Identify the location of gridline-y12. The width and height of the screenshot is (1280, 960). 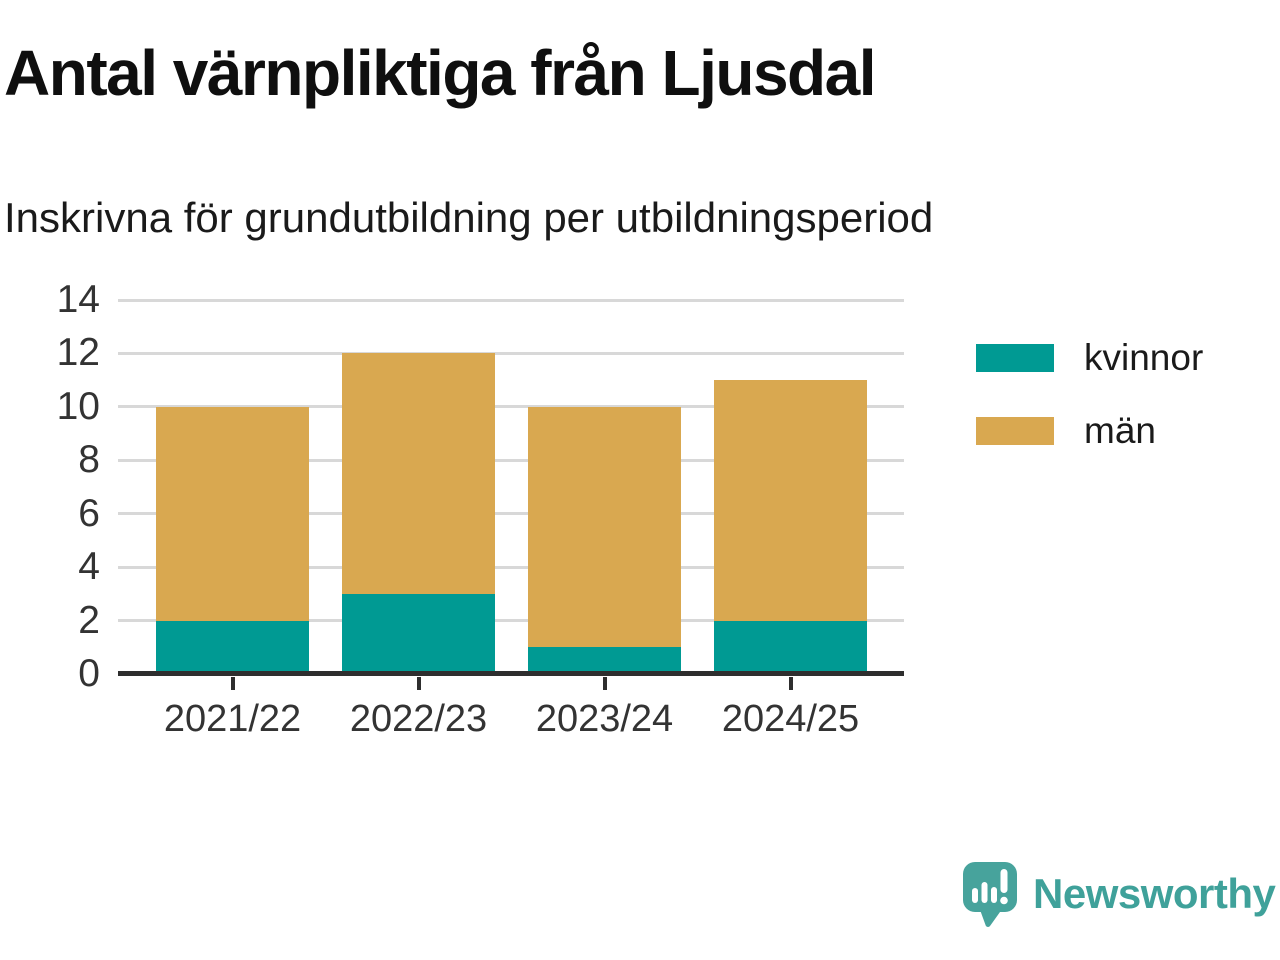
(511, 353).